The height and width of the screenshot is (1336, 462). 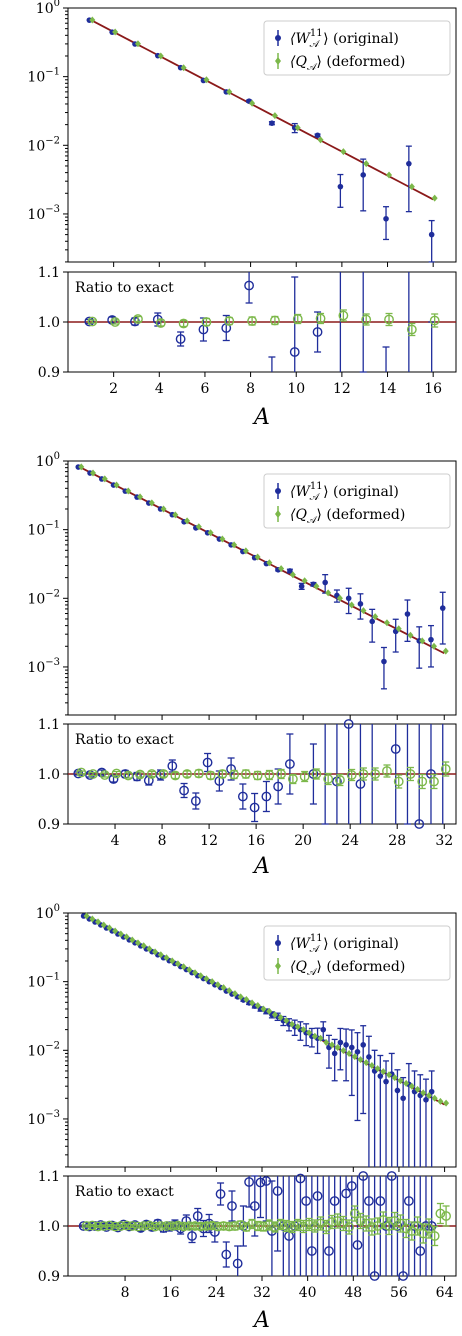 I want to click on x-tick-label: 12, so click(x=342, y=389).